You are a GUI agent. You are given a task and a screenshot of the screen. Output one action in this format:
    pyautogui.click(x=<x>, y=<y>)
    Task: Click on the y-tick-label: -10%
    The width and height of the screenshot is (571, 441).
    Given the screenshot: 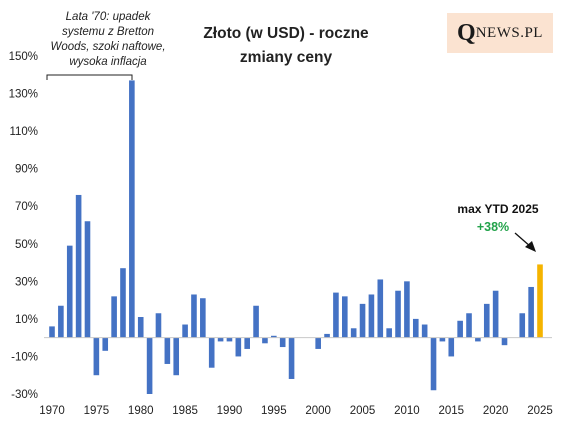 What is the action you would take?
    pyautogui.click(x=24, y=357)
    